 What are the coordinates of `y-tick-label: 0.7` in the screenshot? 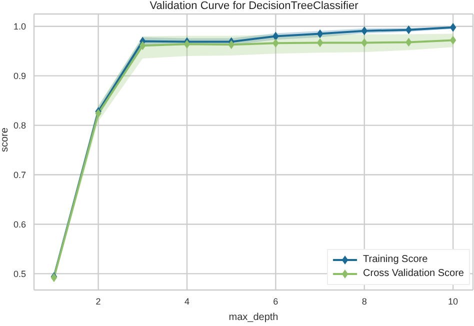 It's located at (19, 175).